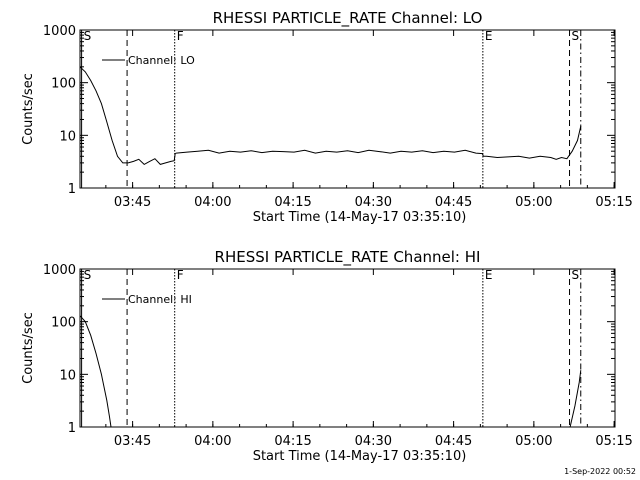 Image resolution: width=640 pixels, height=480 pixels. Describe the element at coordinates (292, 441) in the screenshot. I see `chart1-x-tick-label: 04:15` at that location.